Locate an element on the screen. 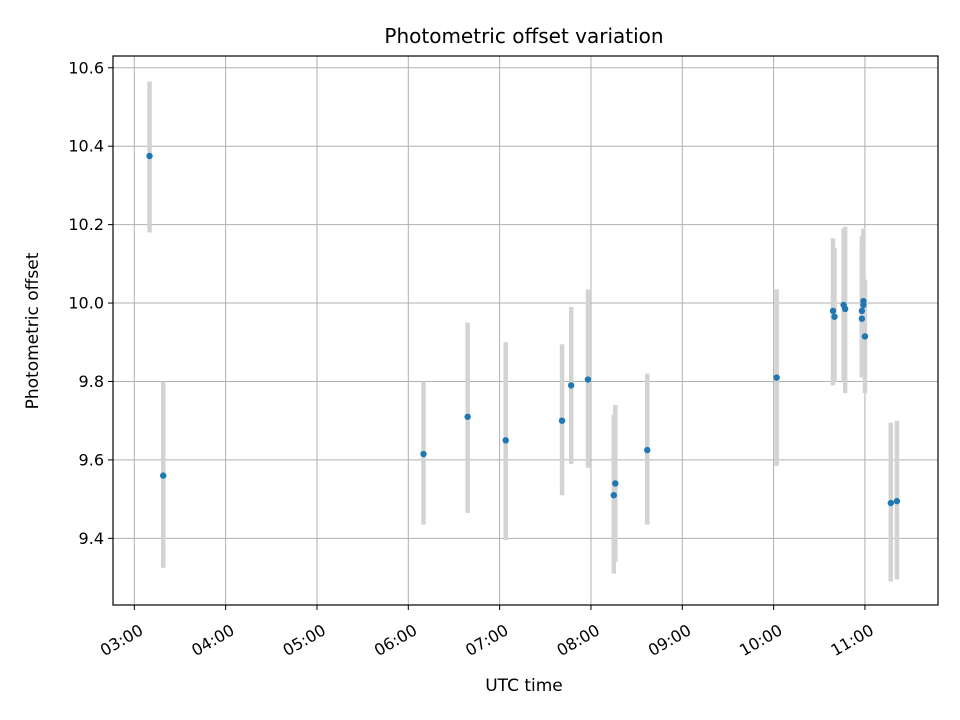  chart-title: Photometric offset variation is located at coordinates (523, 36).